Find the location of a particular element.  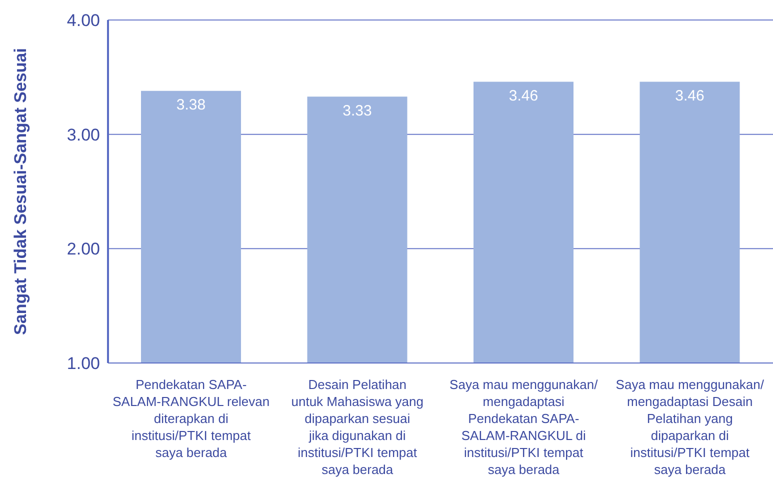

y-axis-title: Sangat Tidak Sesuai-Sangat Sesuai is located at coordinates (20, 191).